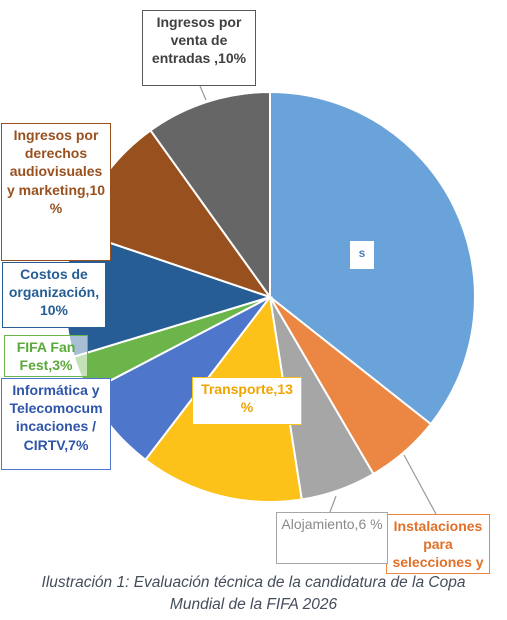 This screenshot has width=507, height=620. Describe the element at coordinates (332, 538) in the screenshot. I see `slice-label-alojamiento: Alojamiento,6 %` at that location.